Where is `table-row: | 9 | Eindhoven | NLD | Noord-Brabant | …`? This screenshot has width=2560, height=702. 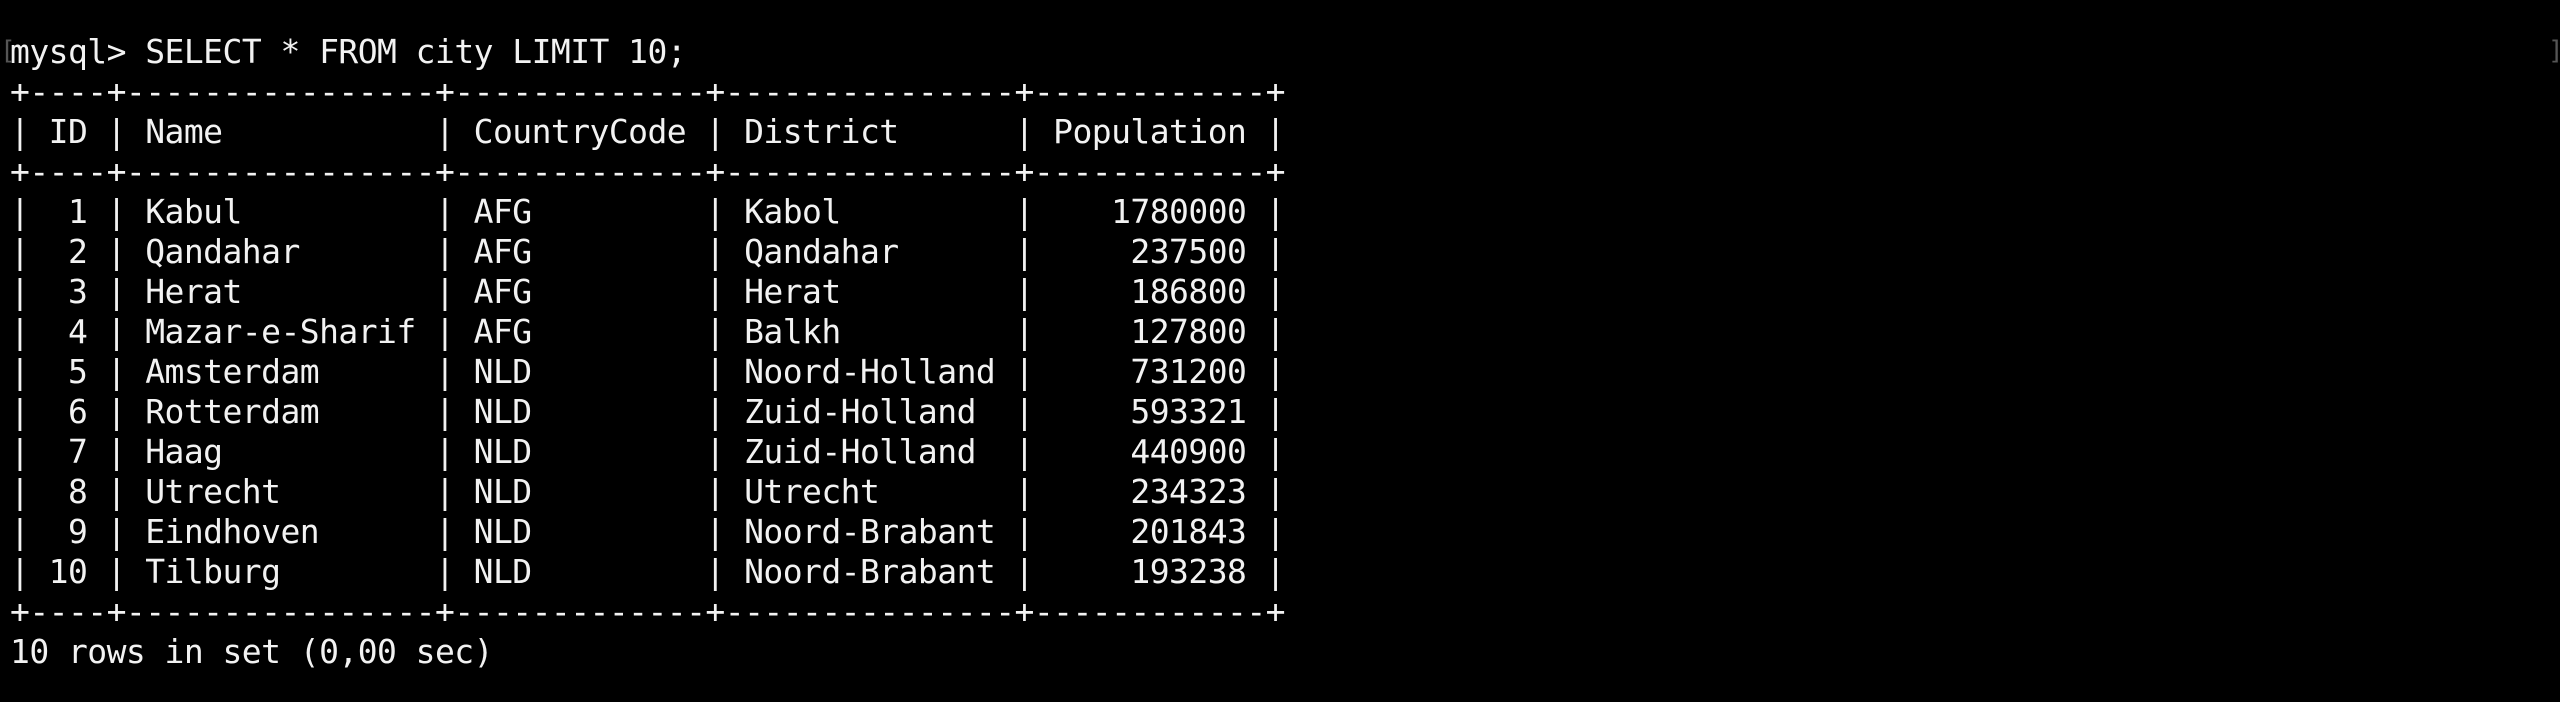 table-row: | 9 | Eindhoven | NLD | Noord-Brabant | … is located at coordinates (648, 531).